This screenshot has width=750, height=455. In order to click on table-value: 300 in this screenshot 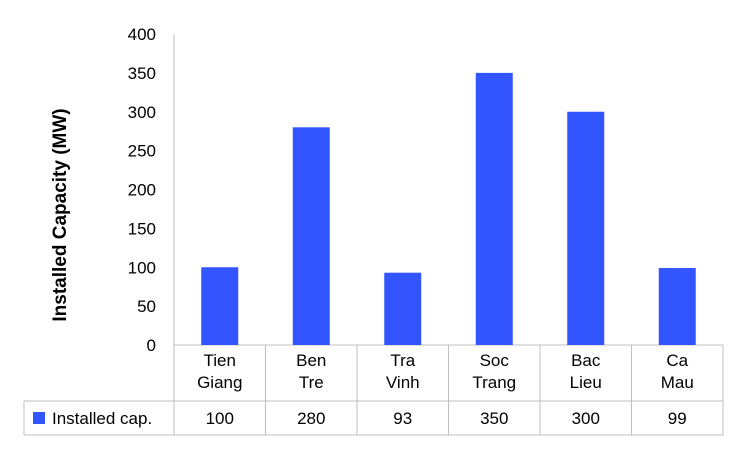, I will do `click(586, 418)`.